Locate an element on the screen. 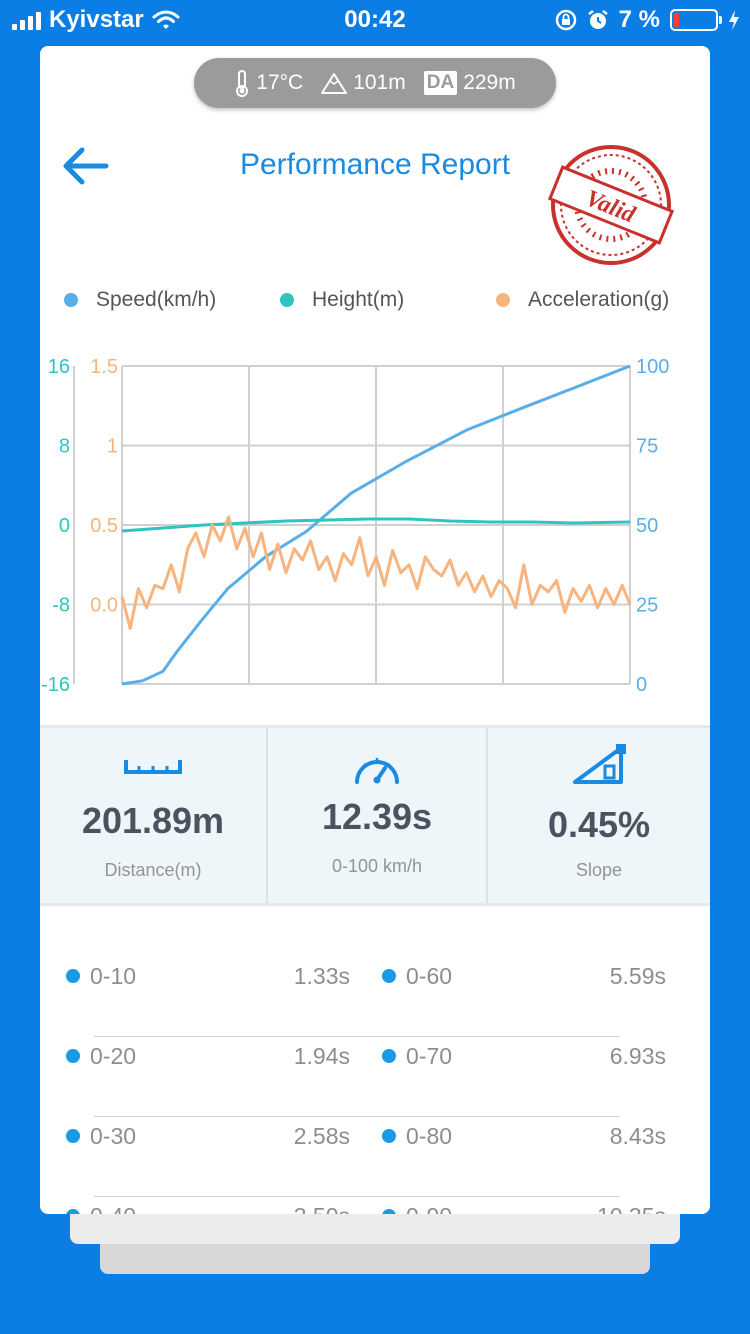 The height and width of the screenshot is (1334, 750). arrow-left-icon is located at coordinates (86, 166).